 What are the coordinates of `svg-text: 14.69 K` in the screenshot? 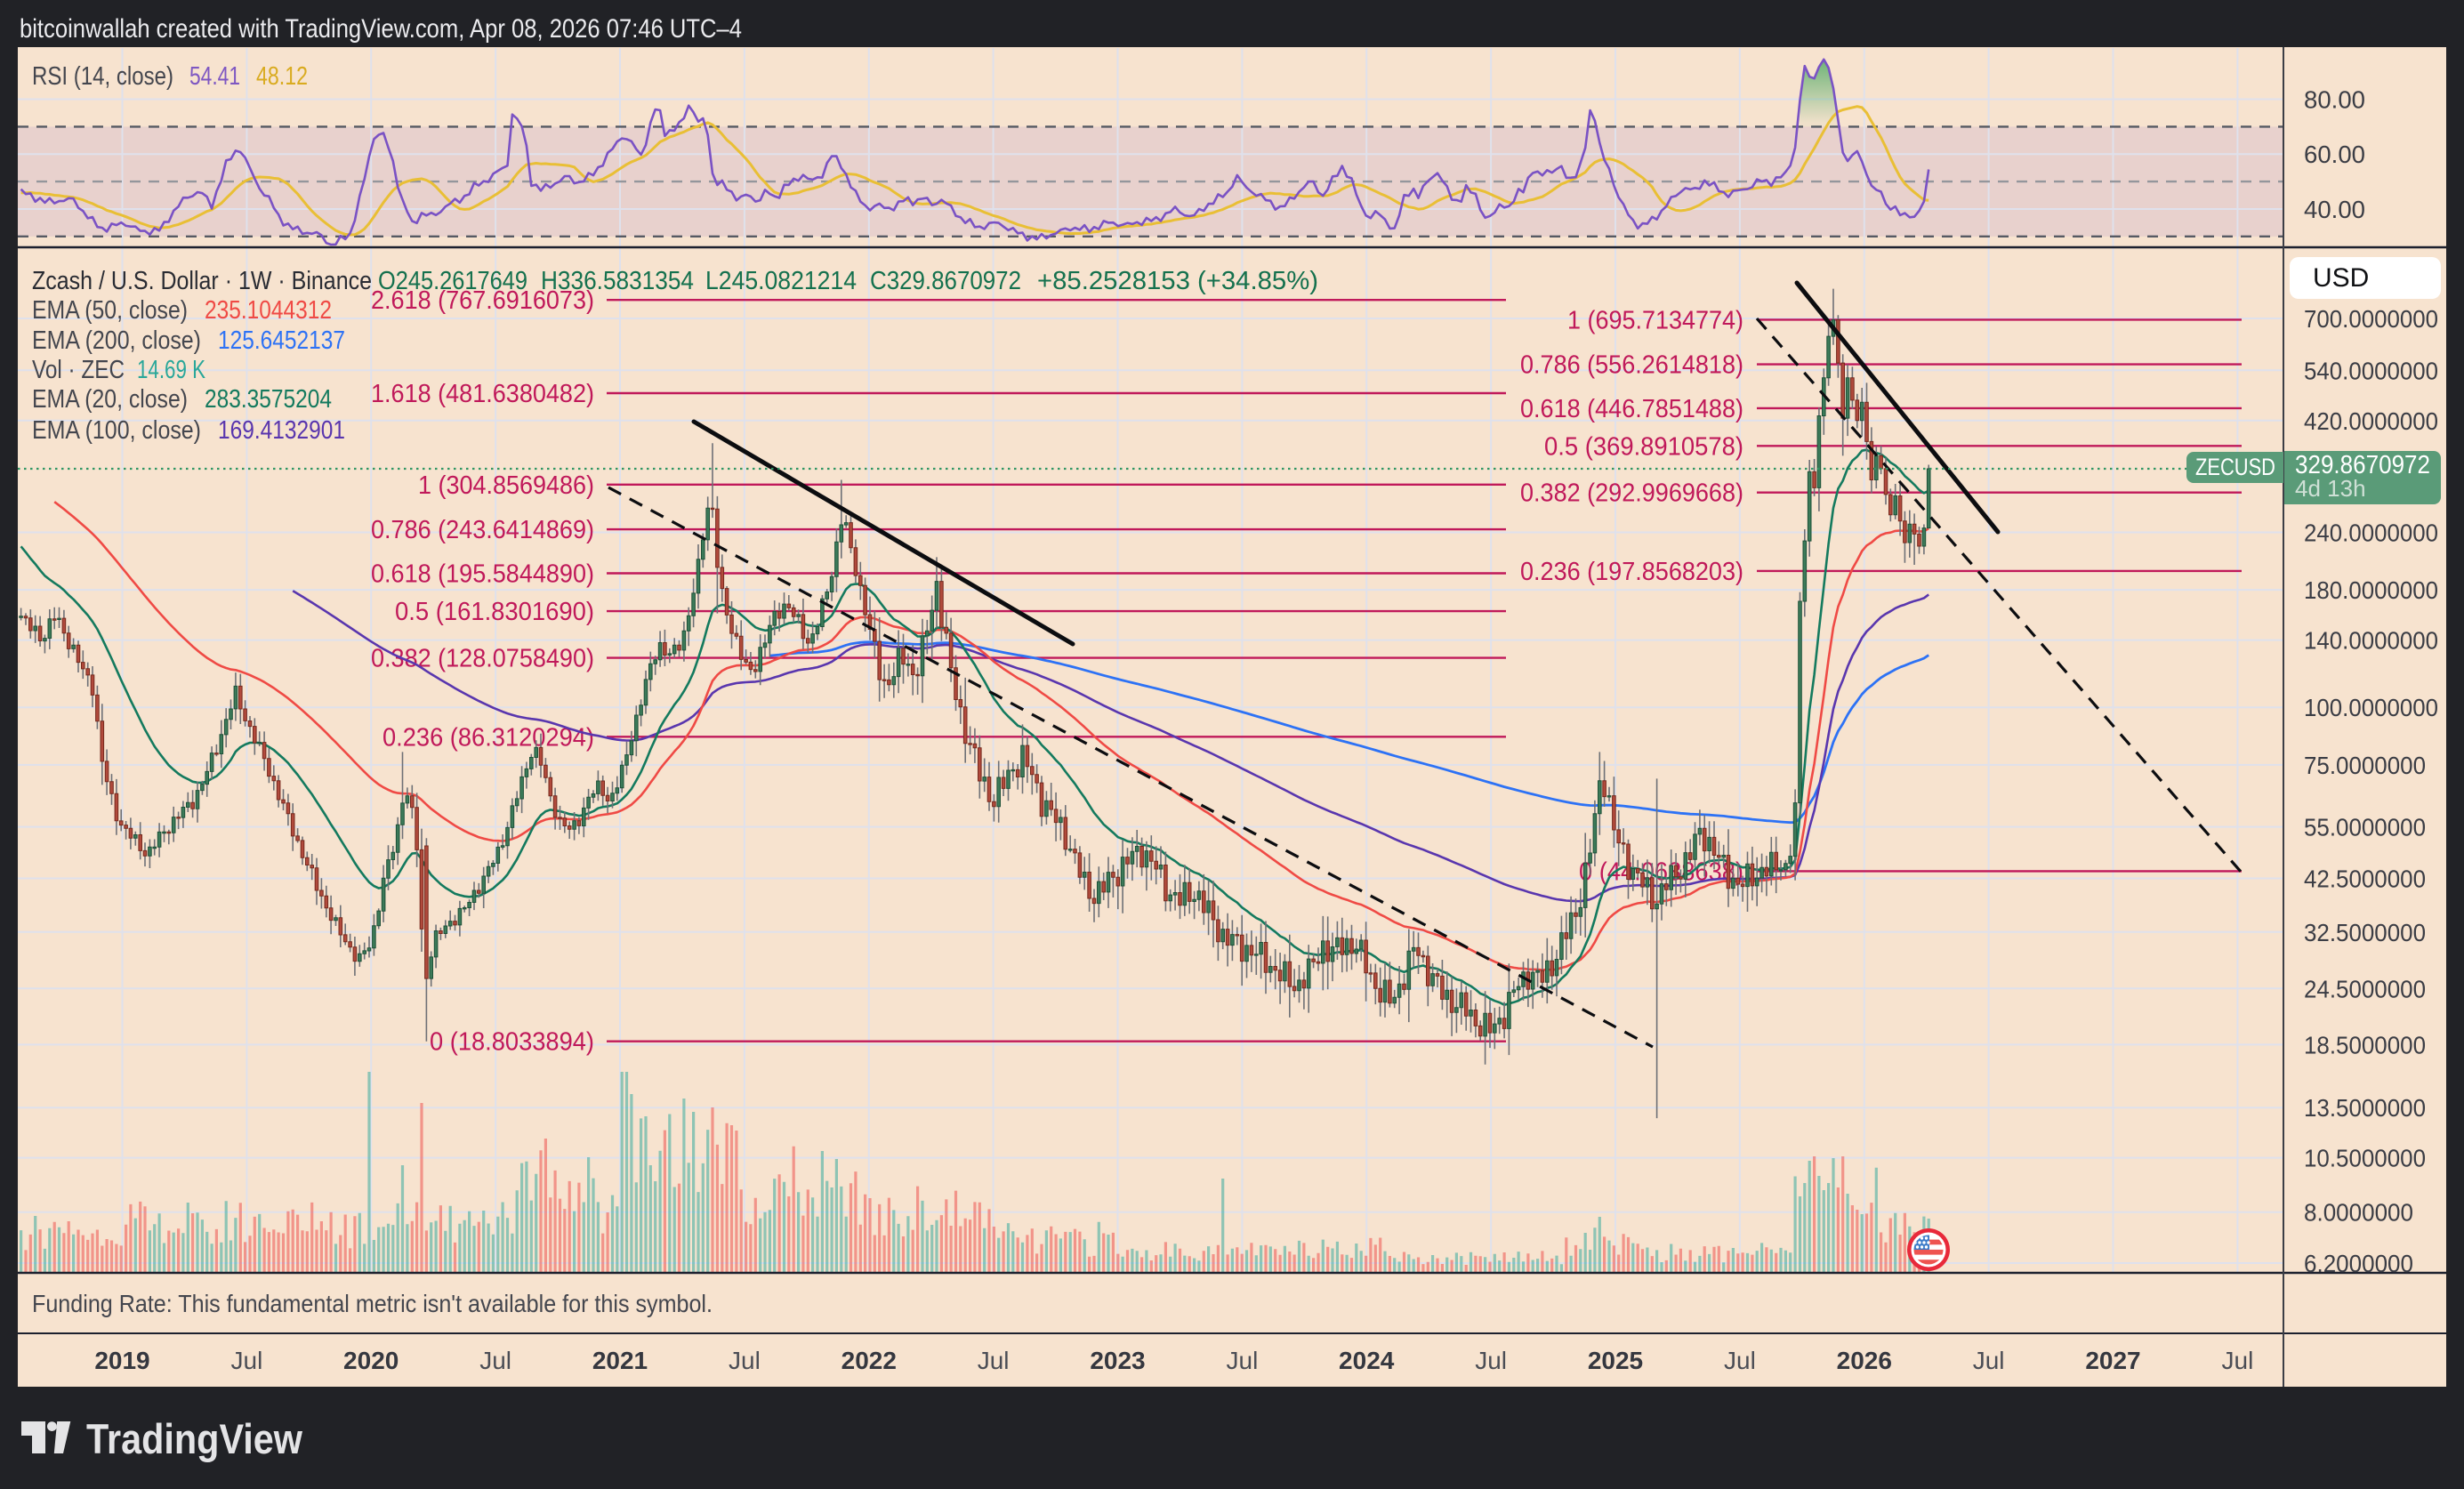 It's located at (171, 370).